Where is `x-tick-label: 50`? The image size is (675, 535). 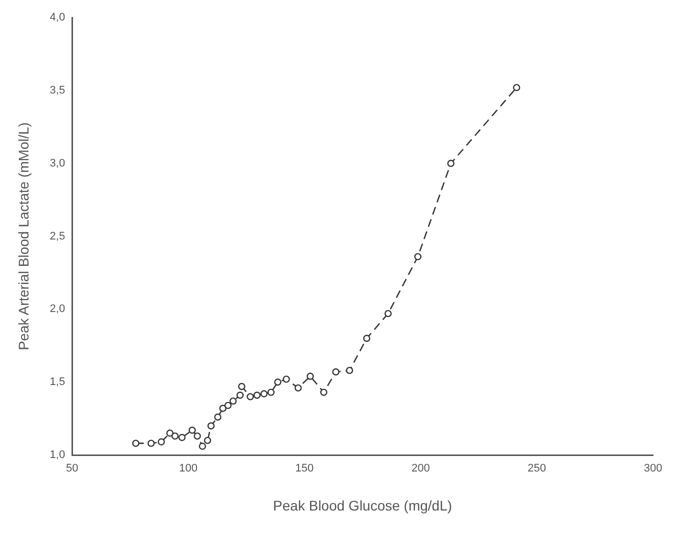
x-tick-label: 50 is located at coordinates (72, 468).